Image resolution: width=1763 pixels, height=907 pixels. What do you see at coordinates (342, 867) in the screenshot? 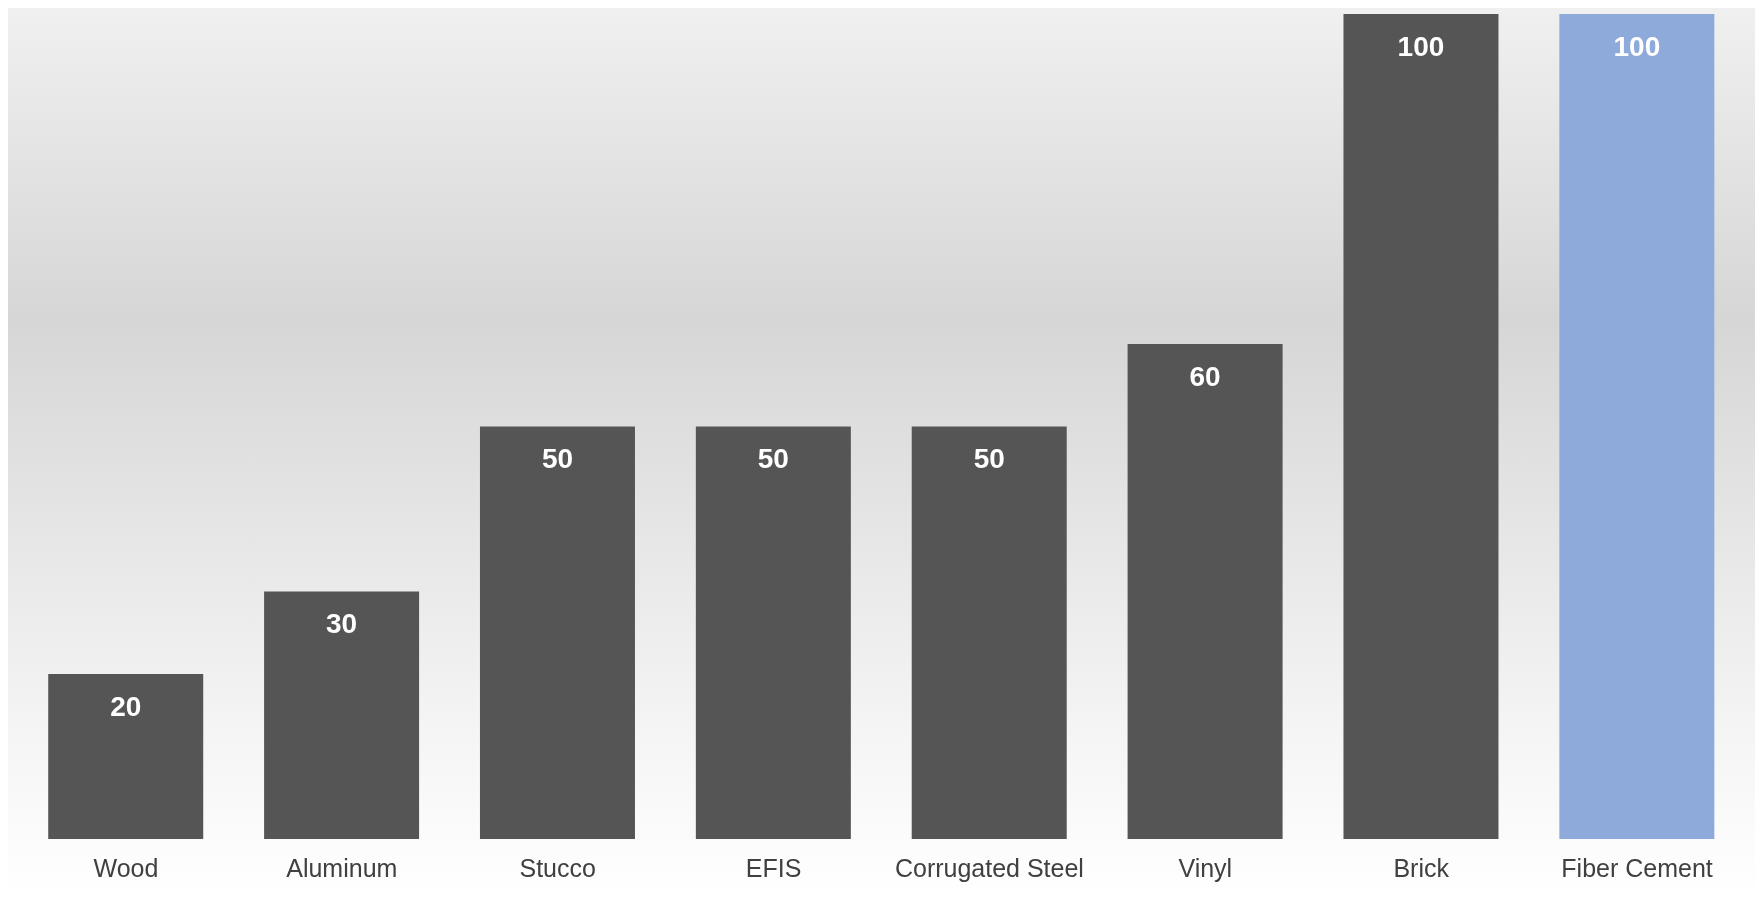
I see `x-tick-label: Aluminum` at bounding box center [342, 867].